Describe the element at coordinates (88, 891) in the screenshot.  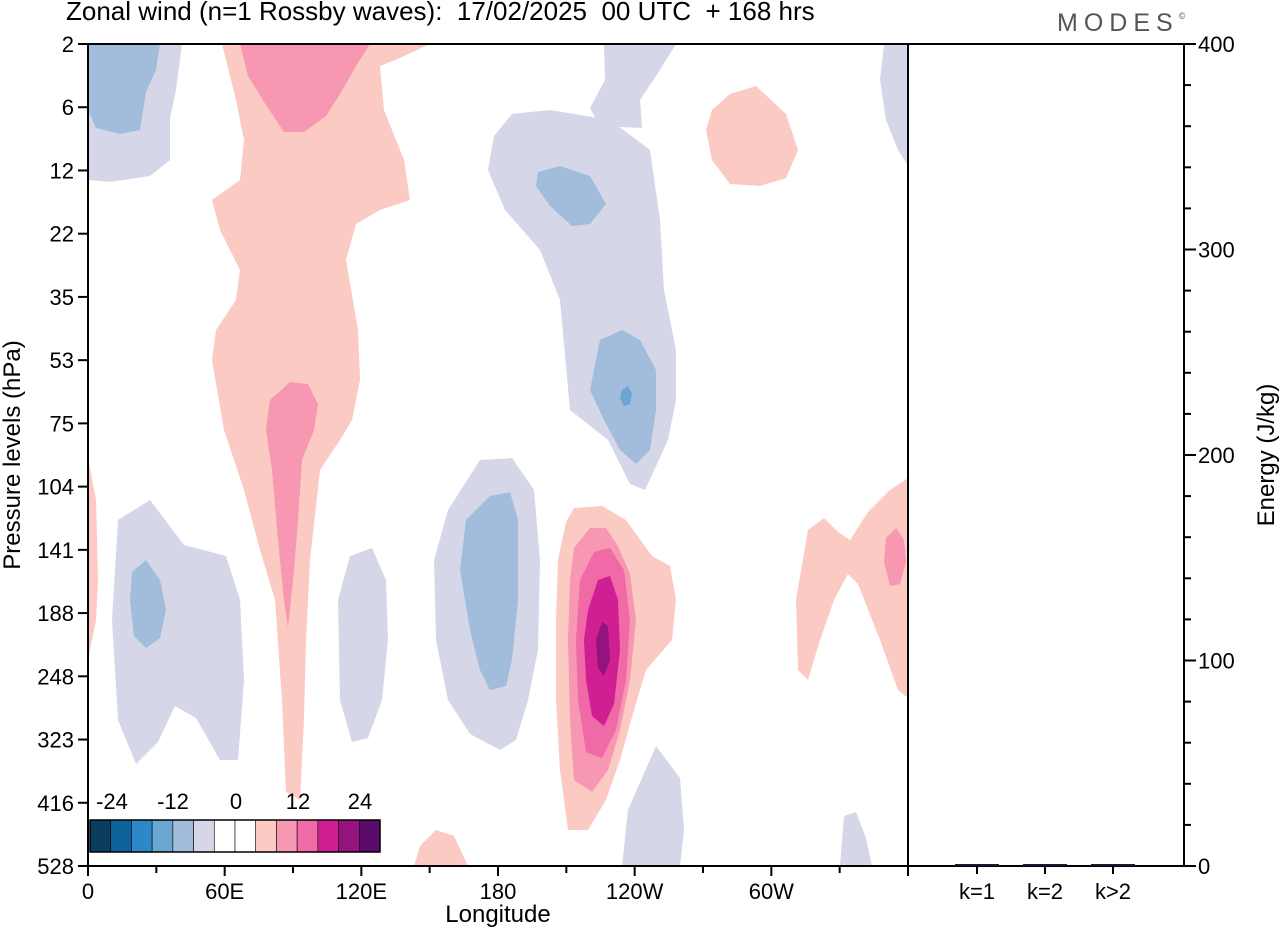
I see `x-tick-label: 0` at that location.